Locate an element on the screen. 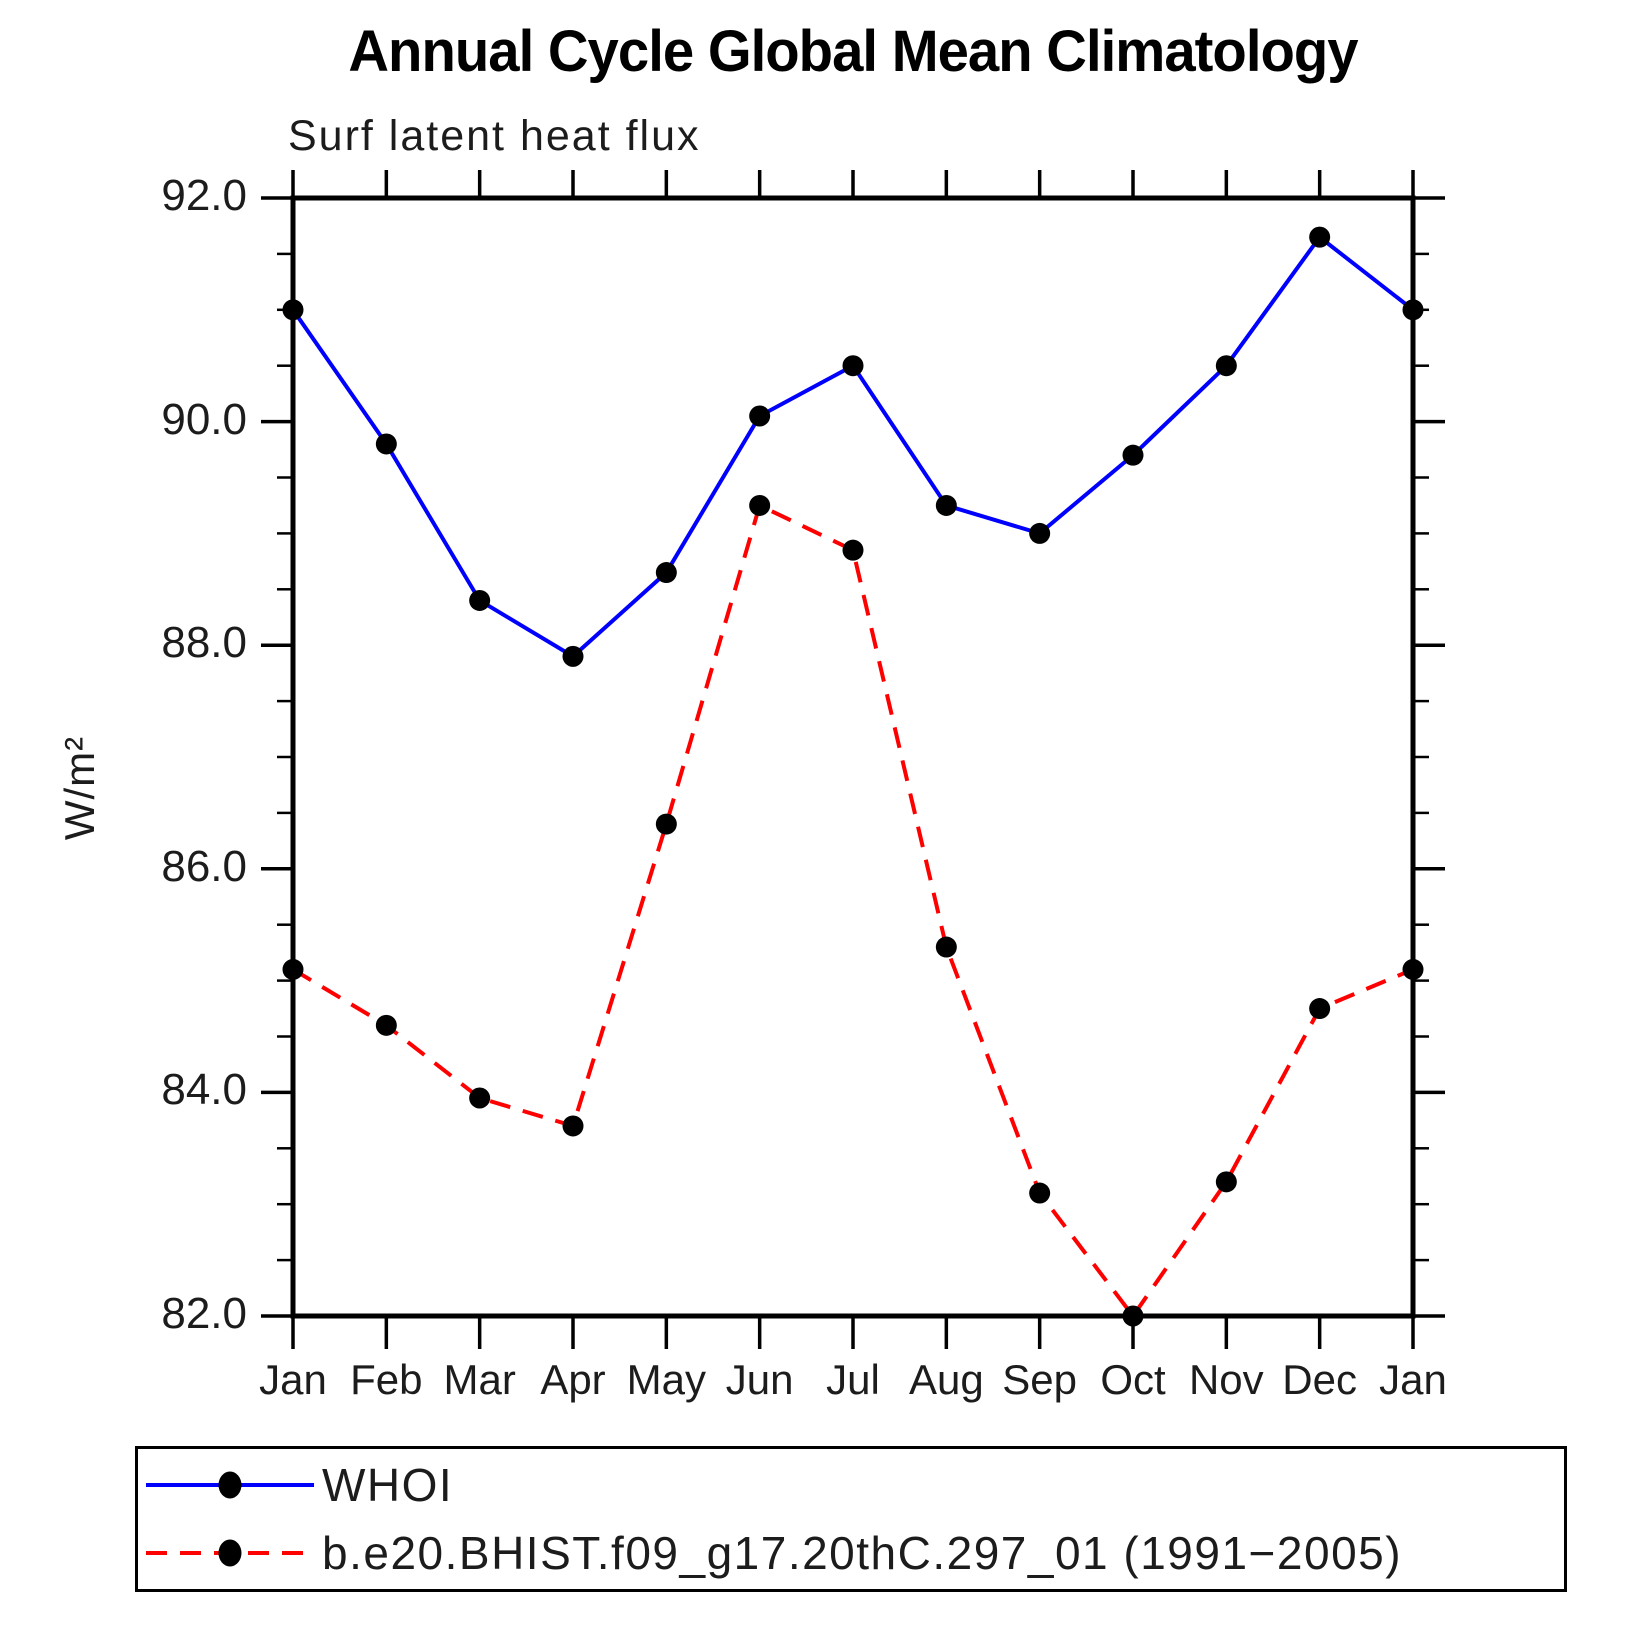 The image size is (1635, 1635). data-point-s1-m7 is located at coordinates (946, 947).